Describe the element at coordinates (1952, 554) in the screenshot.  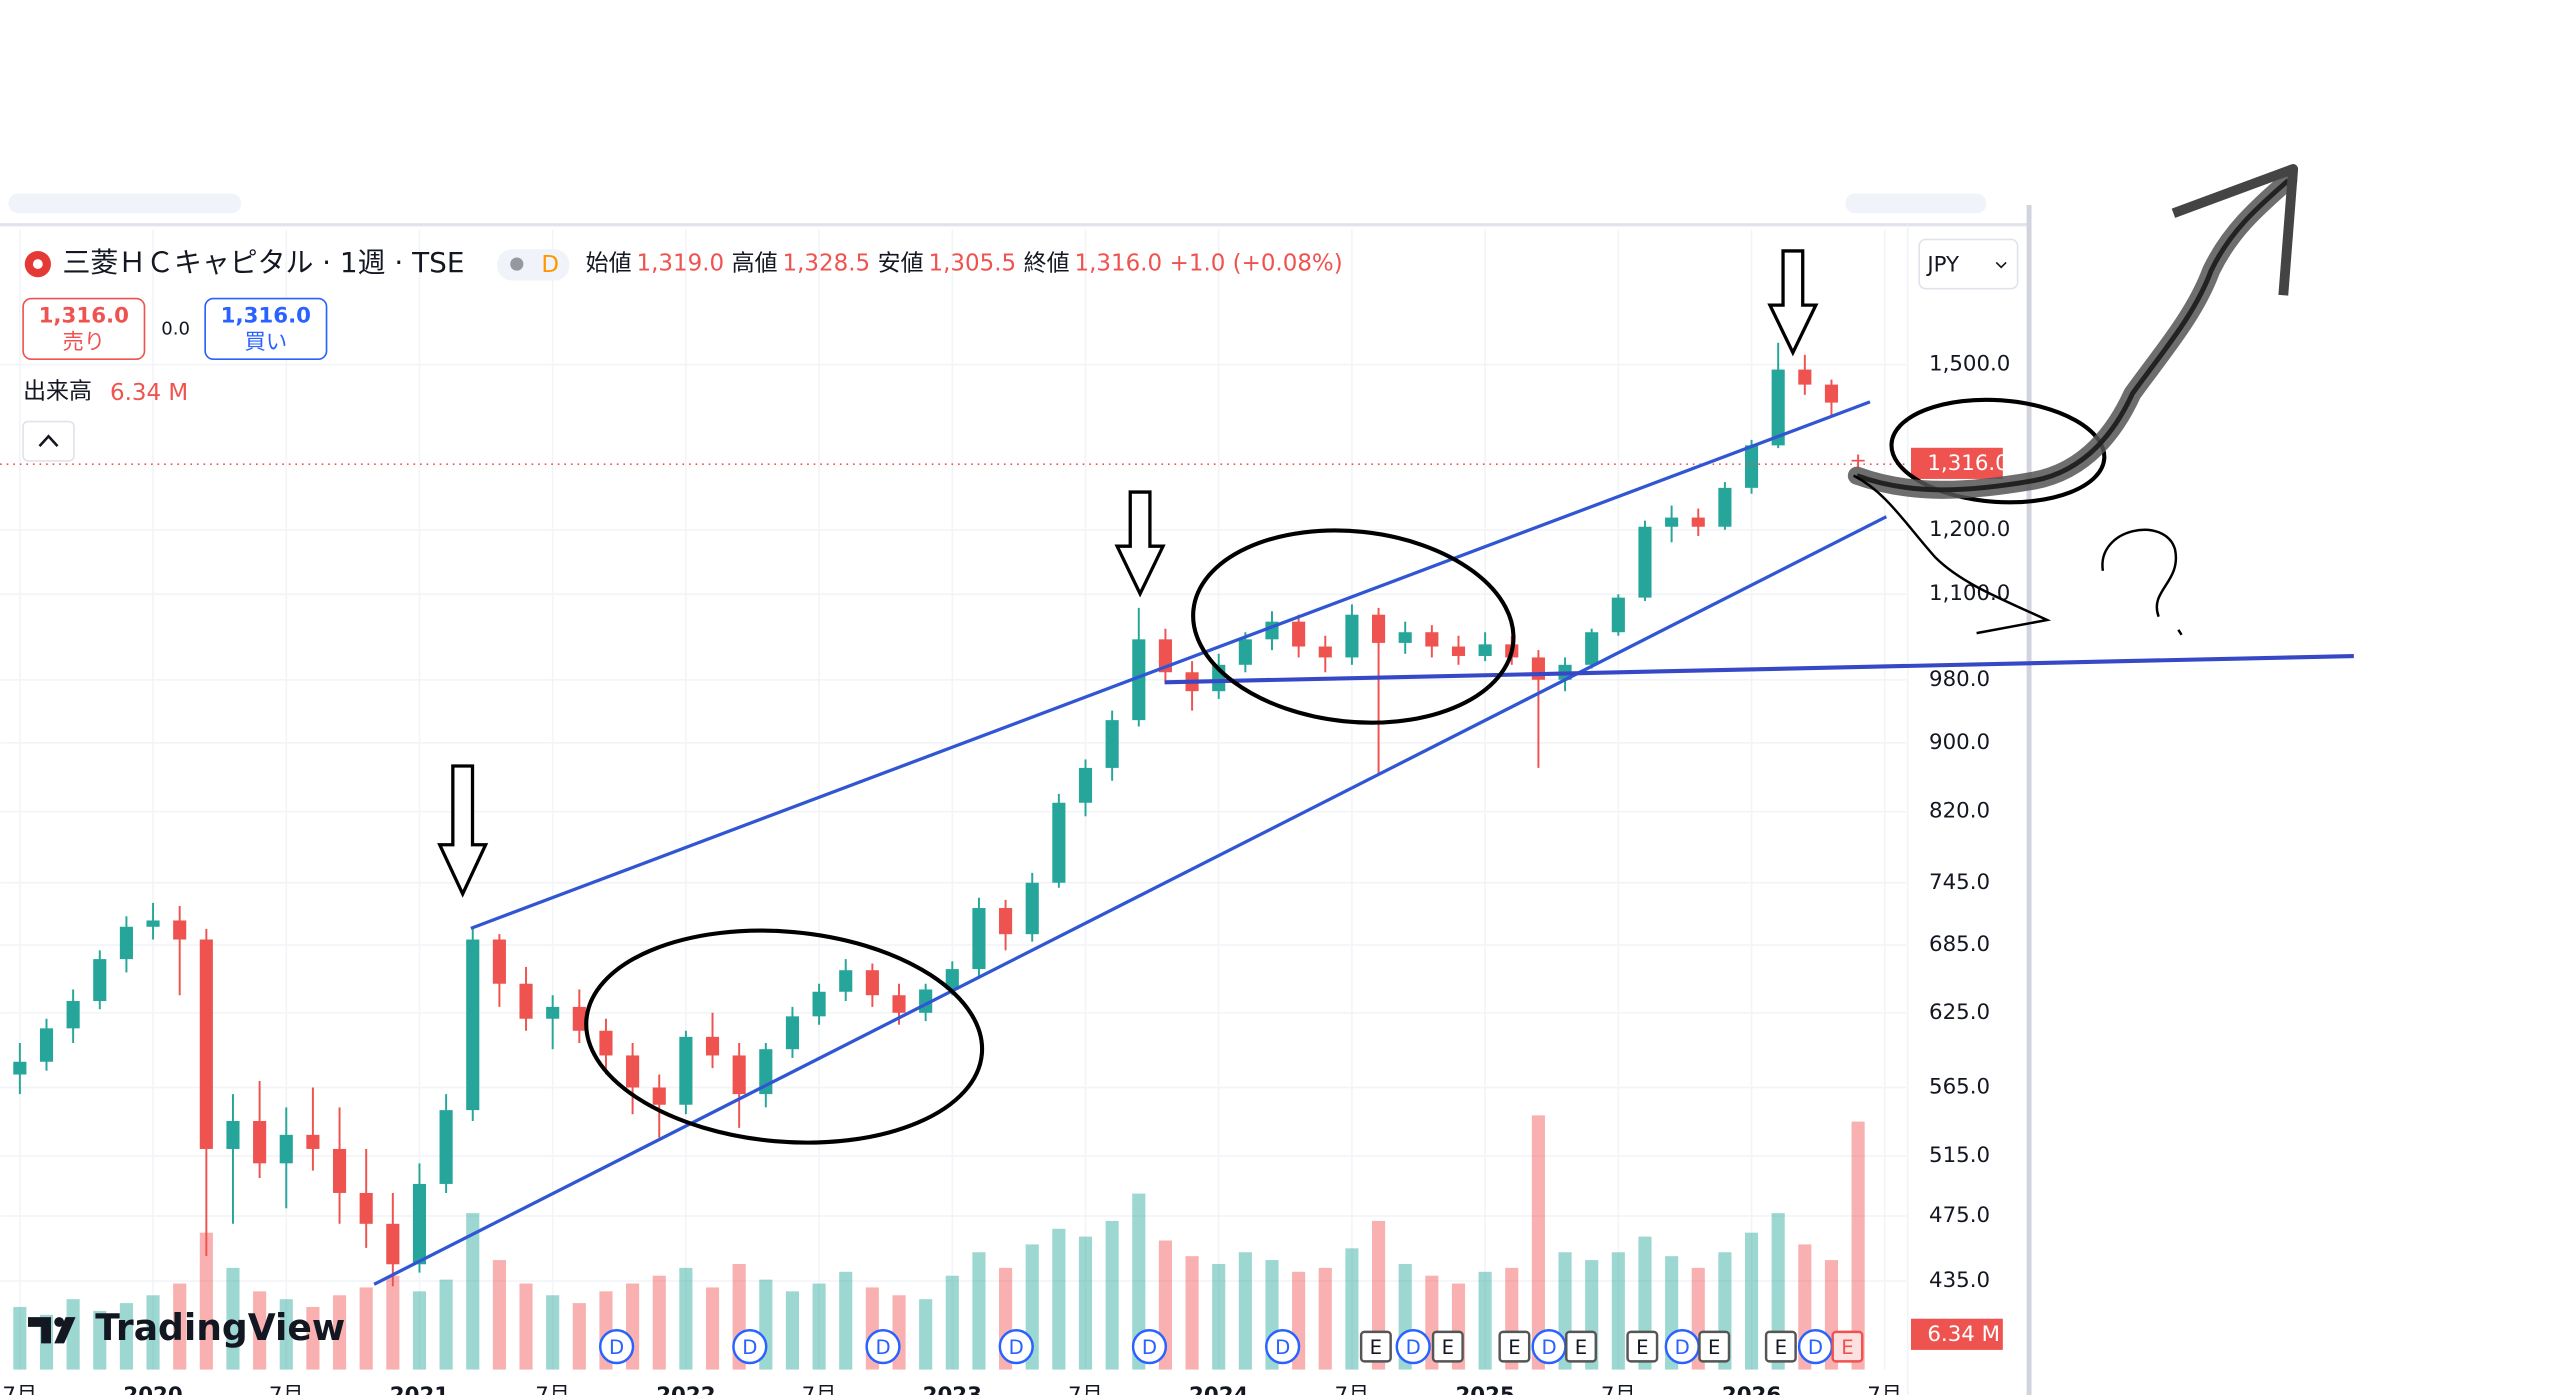
I see `scribble` at that location.